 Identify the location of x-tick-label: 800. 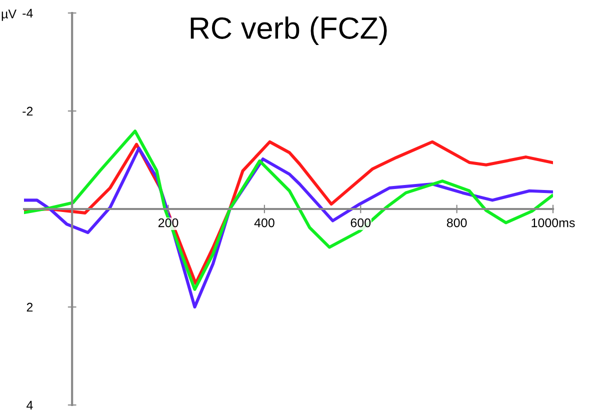
(456, 223).